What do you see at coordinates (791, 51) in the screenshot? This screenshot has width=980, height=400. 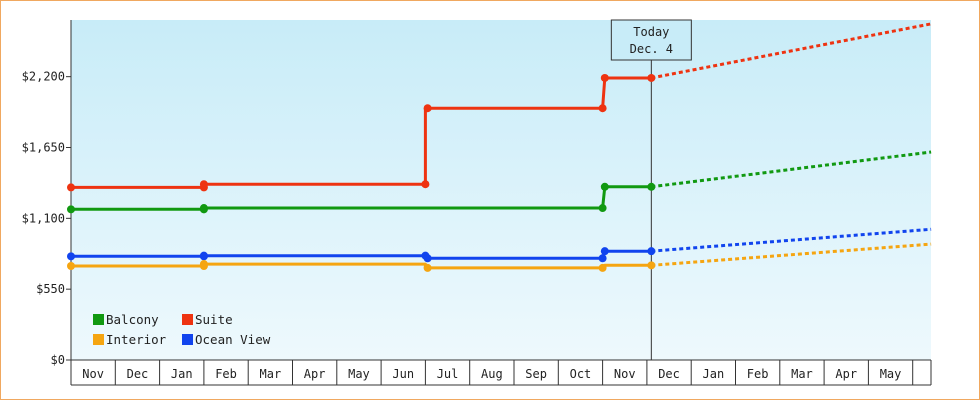 I see `forecast-line-suite` at bounding box center [791, 51].